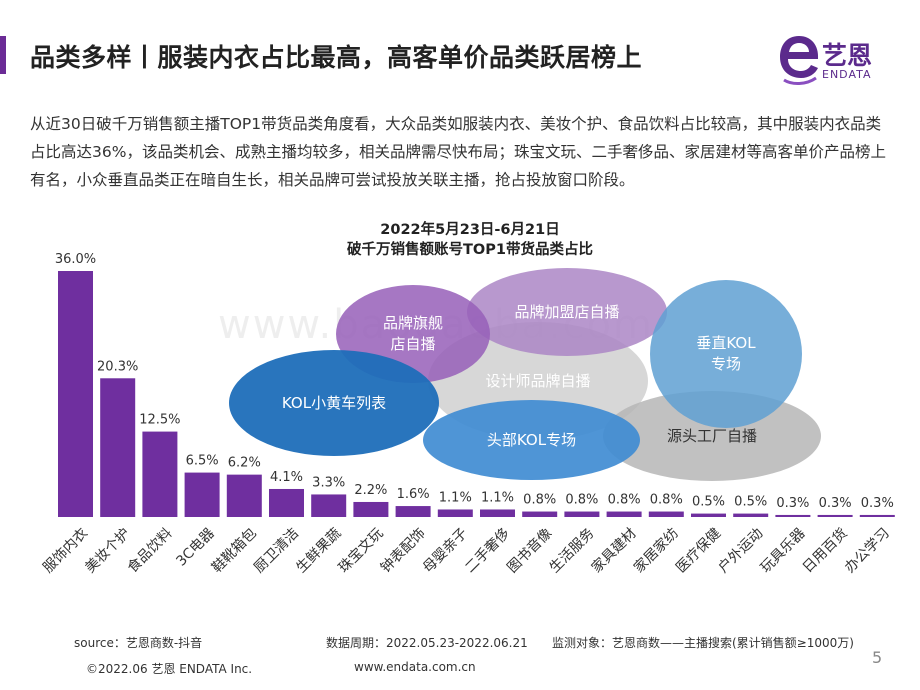 This screenshot has width=920, height=690. I want to click on bubble-vertical-kol: 垂直KOL 专场, so click(726, 354).